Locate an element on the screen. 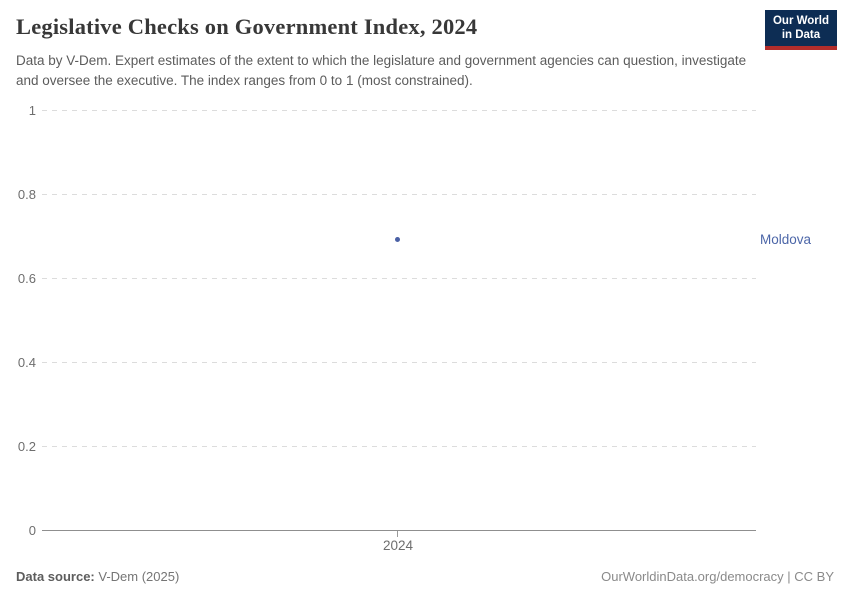  entity-label-moldova: Moldova is located at coordinates (786, 239).